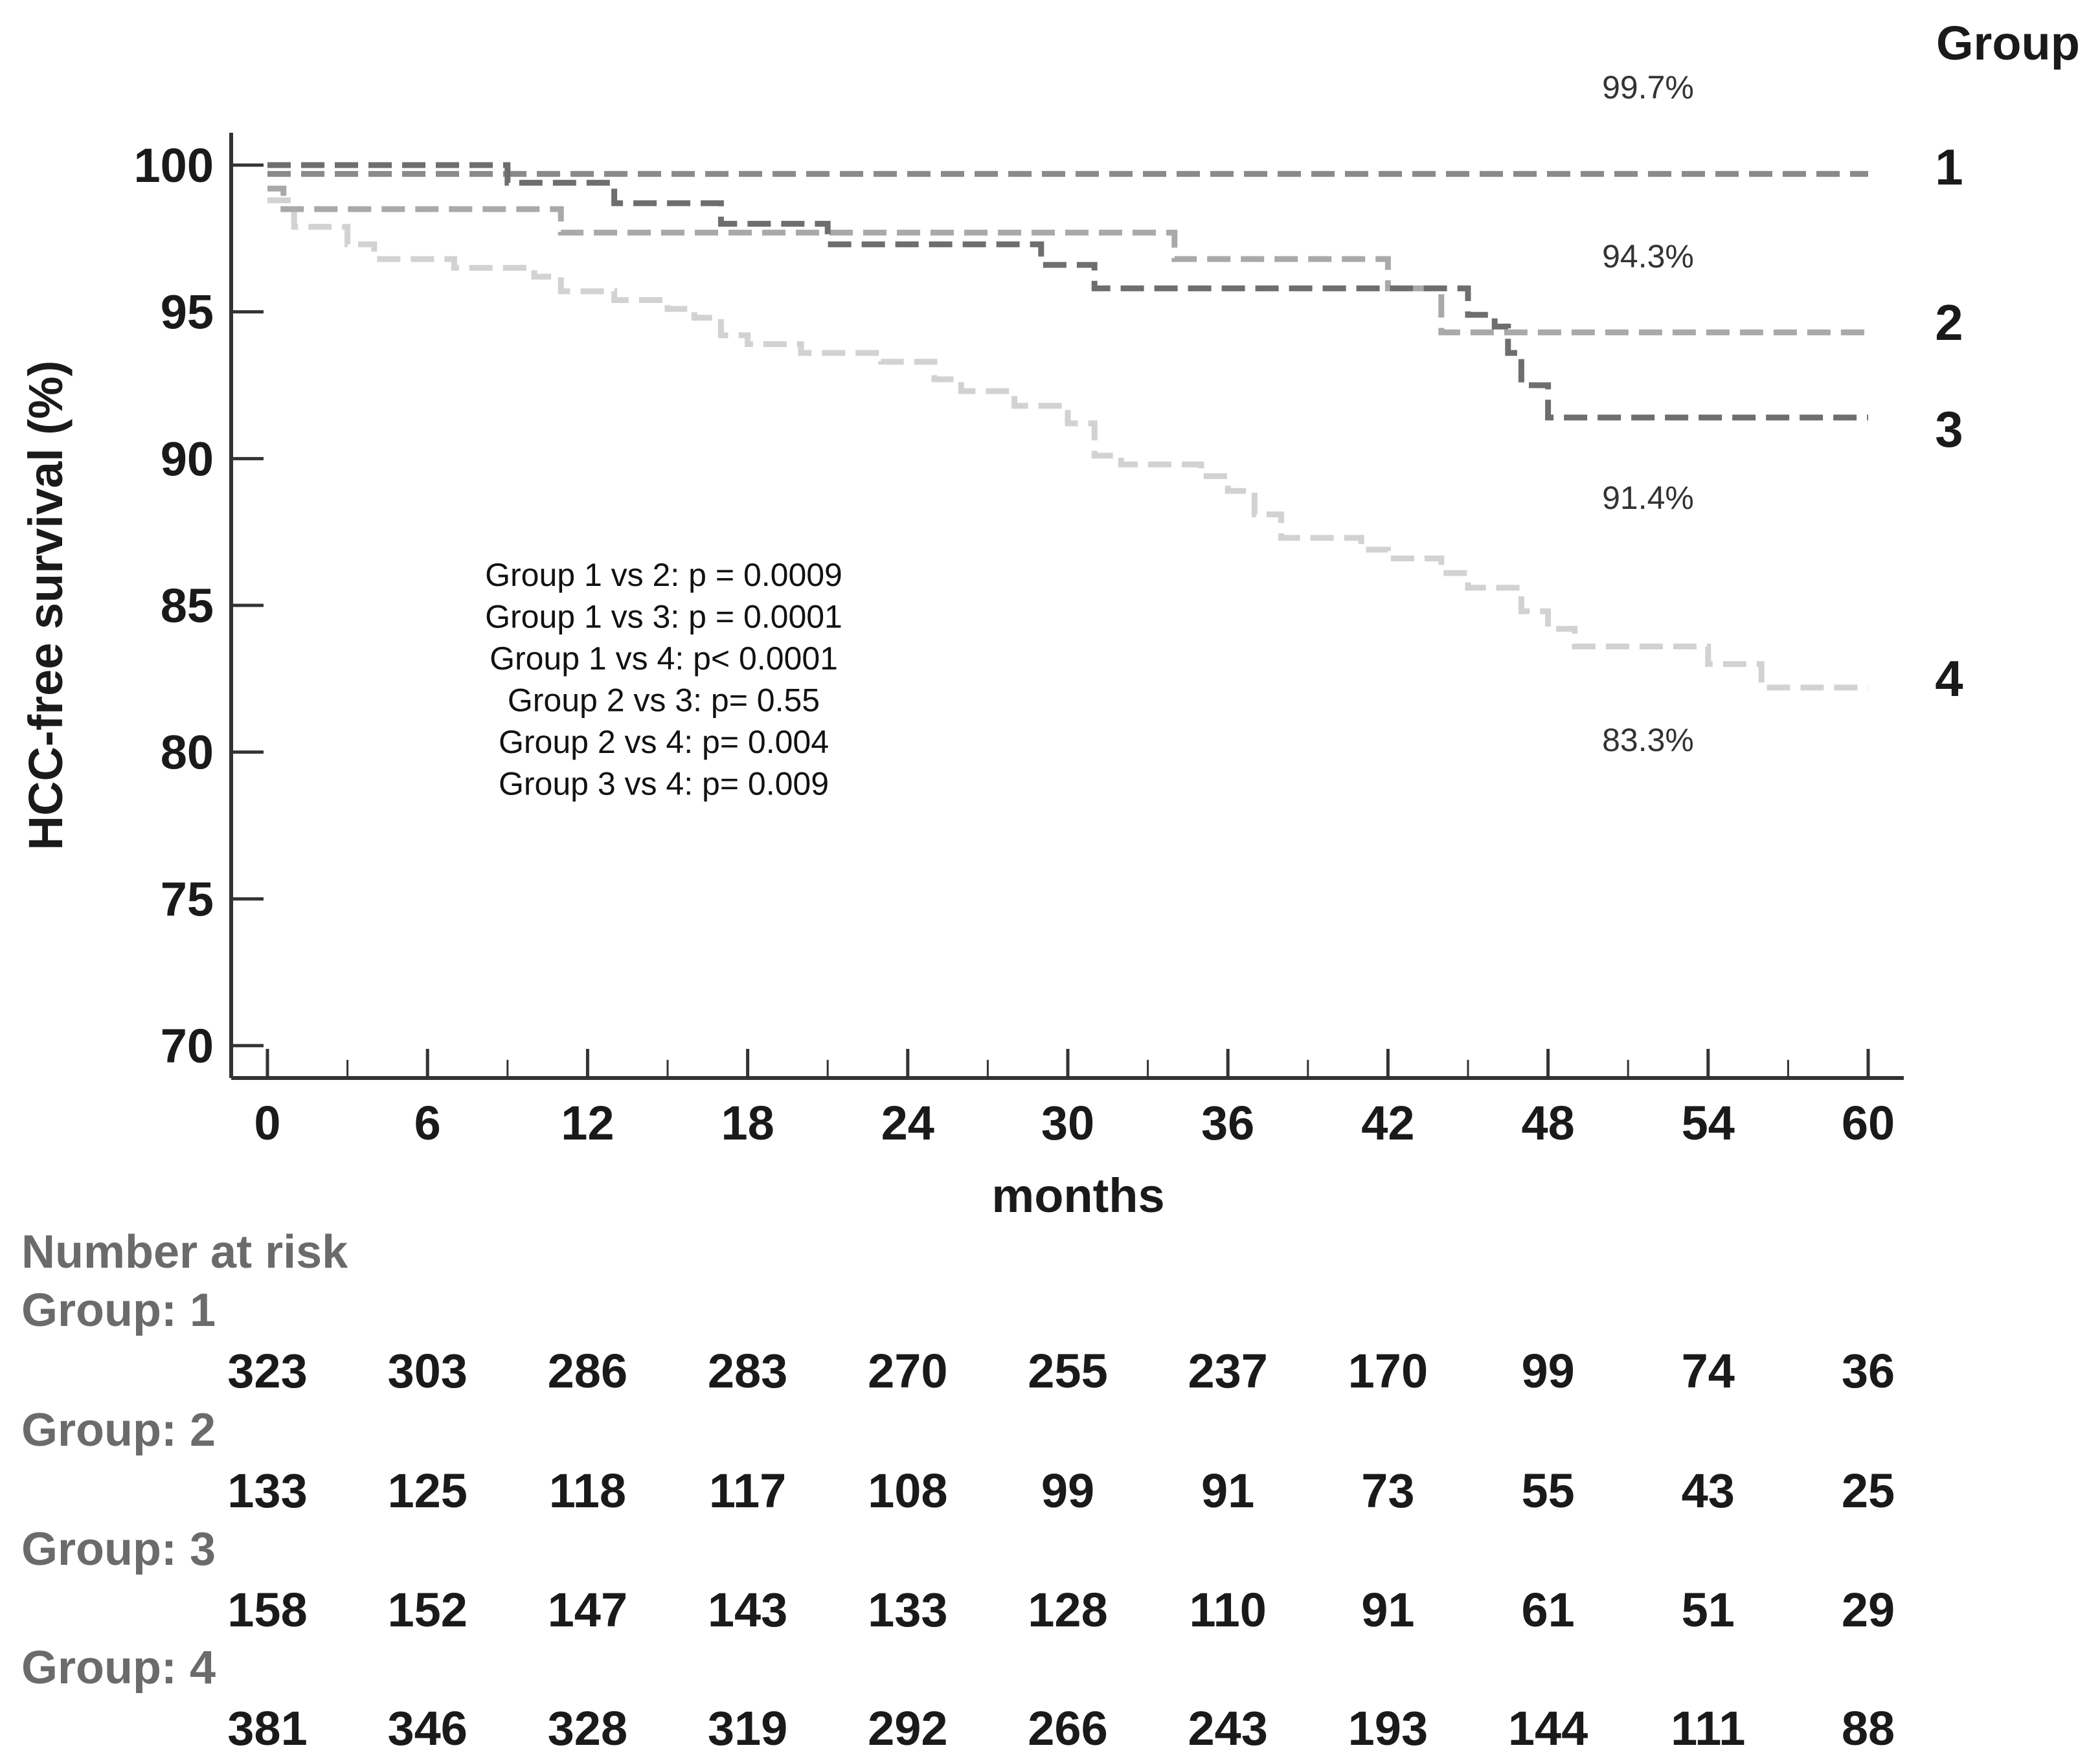 The width and height of the screenshot is (2100, 1763). Describe the element at coordinates (907, 1371) in the screenshot. I see `risk-value: 270` at that location.